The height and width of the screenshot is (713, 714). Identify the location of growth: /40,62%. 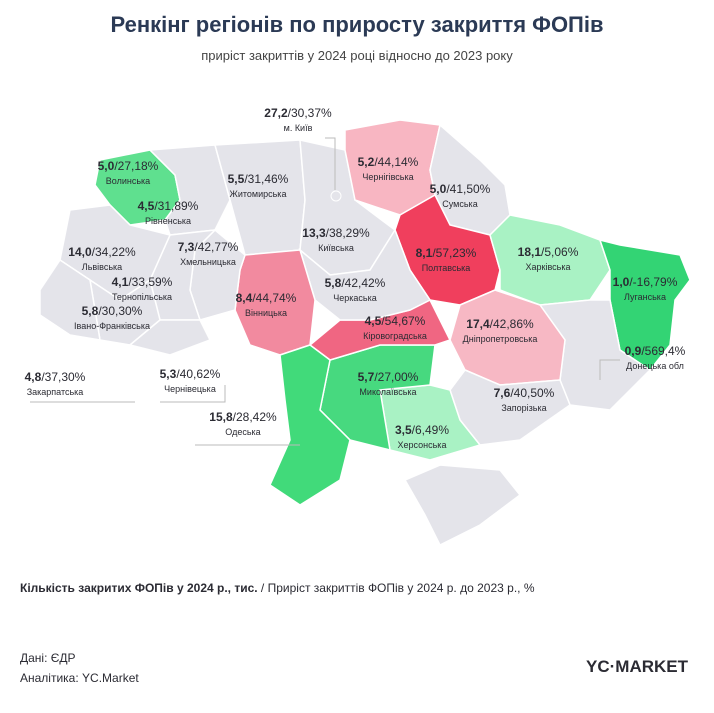
(198, 374).